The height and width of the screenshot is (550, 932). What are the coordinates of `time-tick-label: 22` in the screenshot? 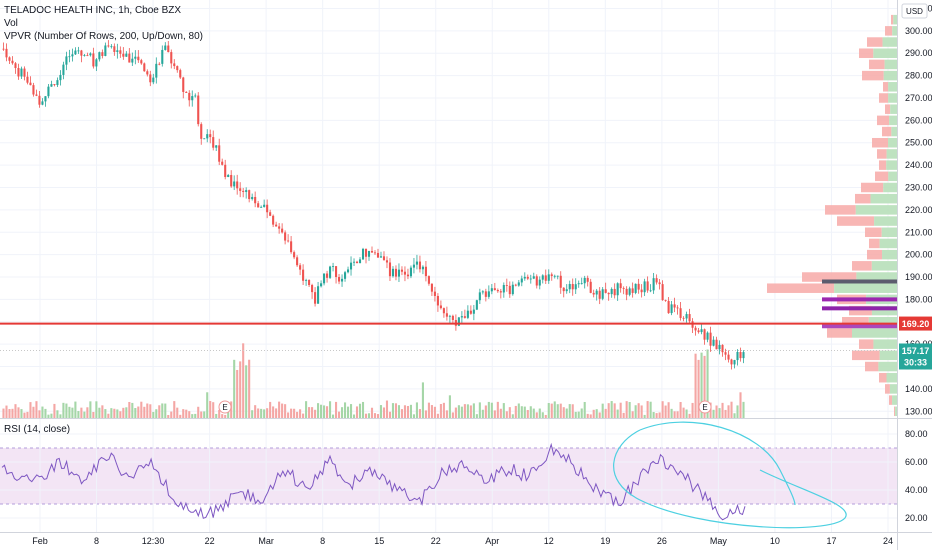 It's located at (210, 541).